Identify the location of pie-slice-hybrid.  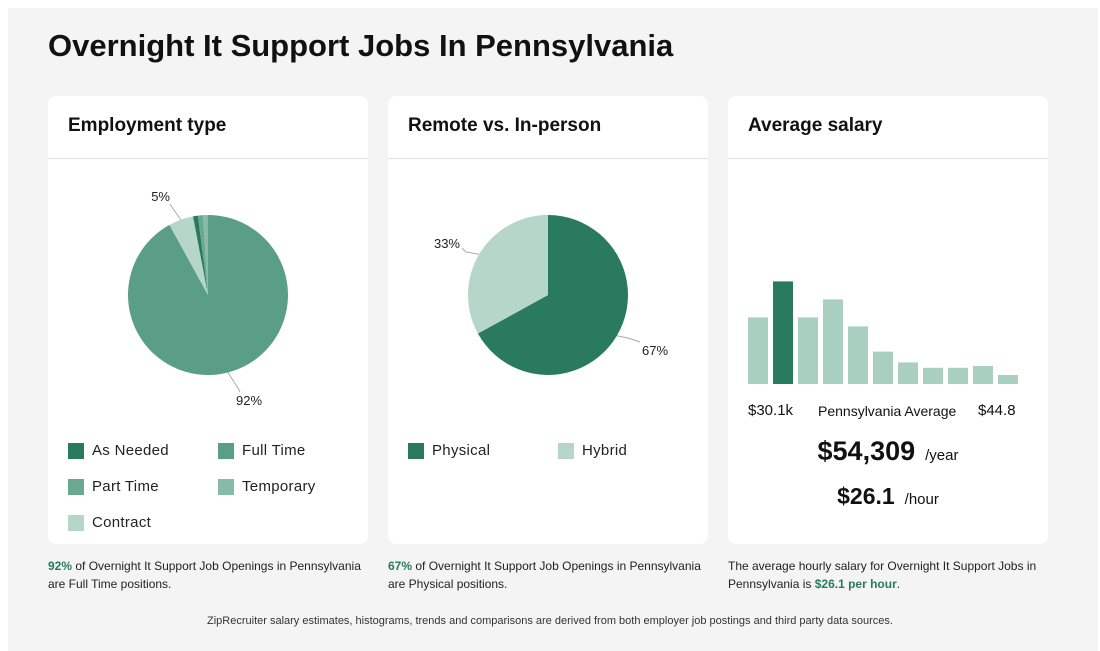
(508, 274).